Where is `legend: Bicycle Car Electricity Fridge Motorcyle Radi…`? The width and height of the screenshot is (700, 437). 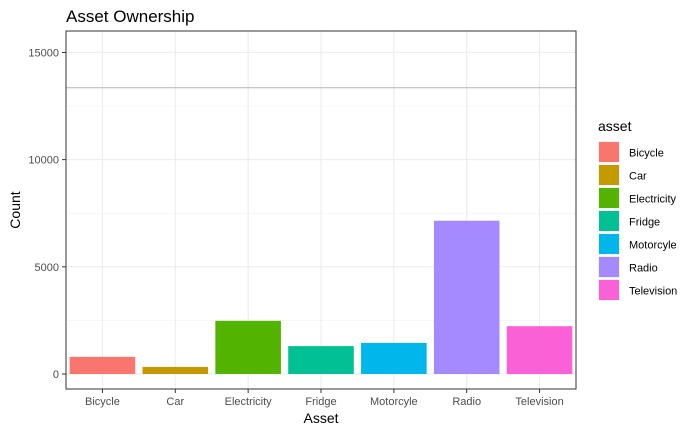 legend: Bicycle Car Electricity Fridge Motorcyle Radi… is located at coordinates (637, 221).